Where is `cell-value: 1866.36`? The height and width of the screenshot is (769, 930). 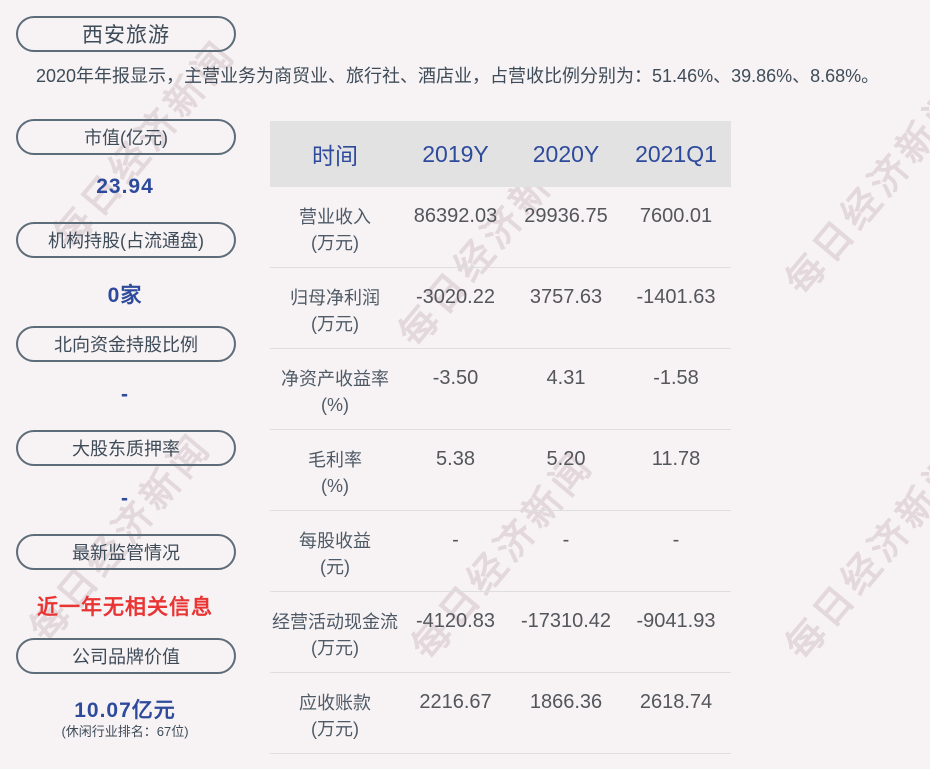
cell-value: 1866.36 is located at coordinates (566, 702).